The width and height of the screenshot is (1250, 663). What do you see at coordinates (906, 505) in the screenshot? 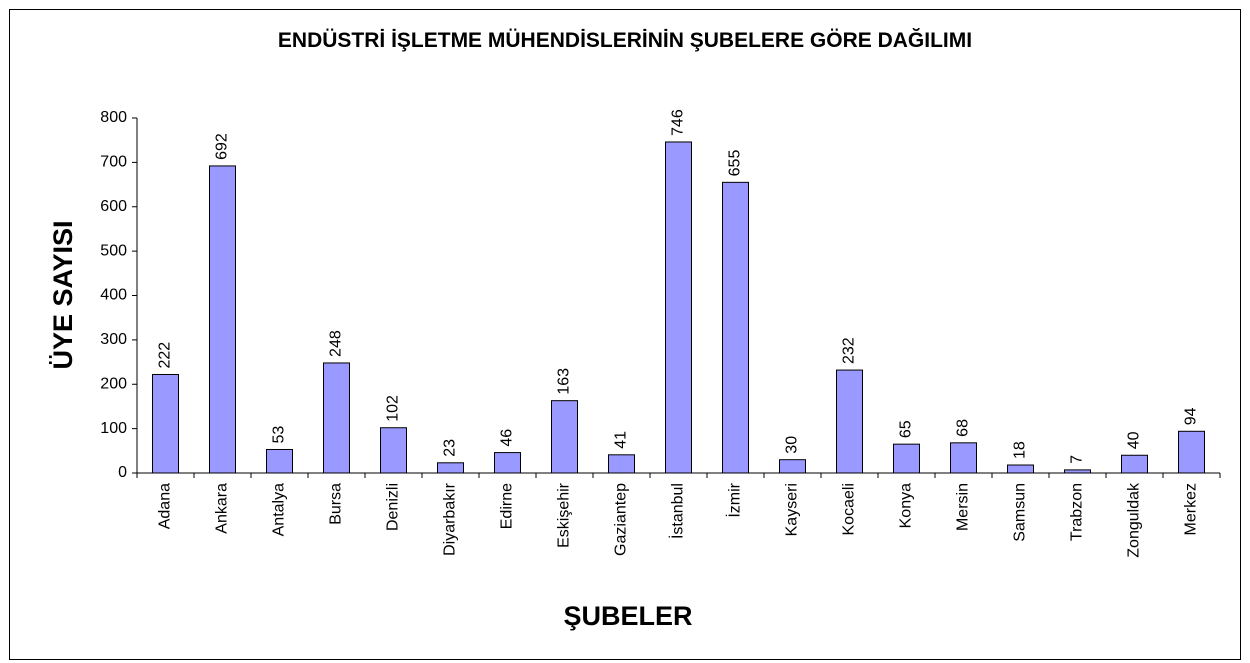
I see `x-tick-label: Konya` at bounding box center [906, 505].